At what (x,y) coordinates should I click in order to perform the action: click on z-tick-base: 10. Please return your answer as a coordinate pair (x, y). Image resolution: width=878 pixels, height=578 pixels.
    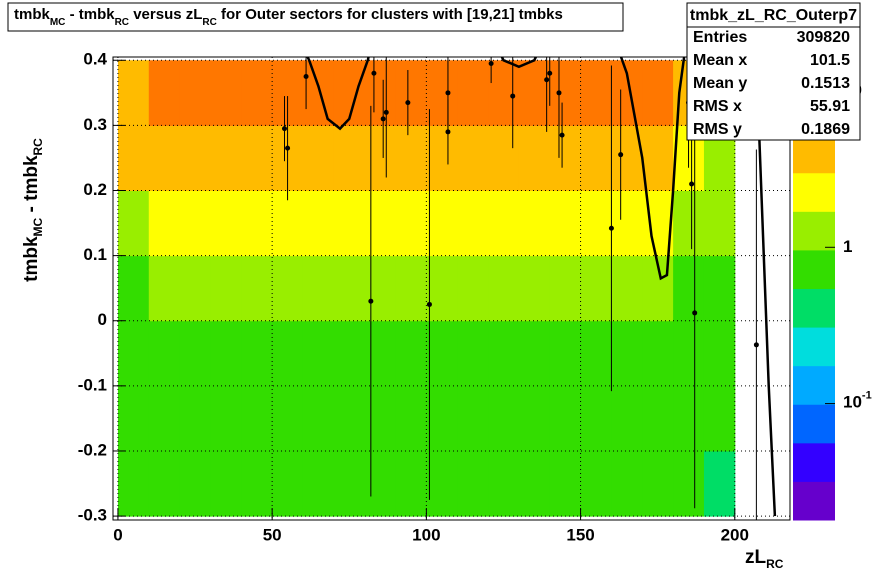
    Looking at the image, I should click on (852, 402).